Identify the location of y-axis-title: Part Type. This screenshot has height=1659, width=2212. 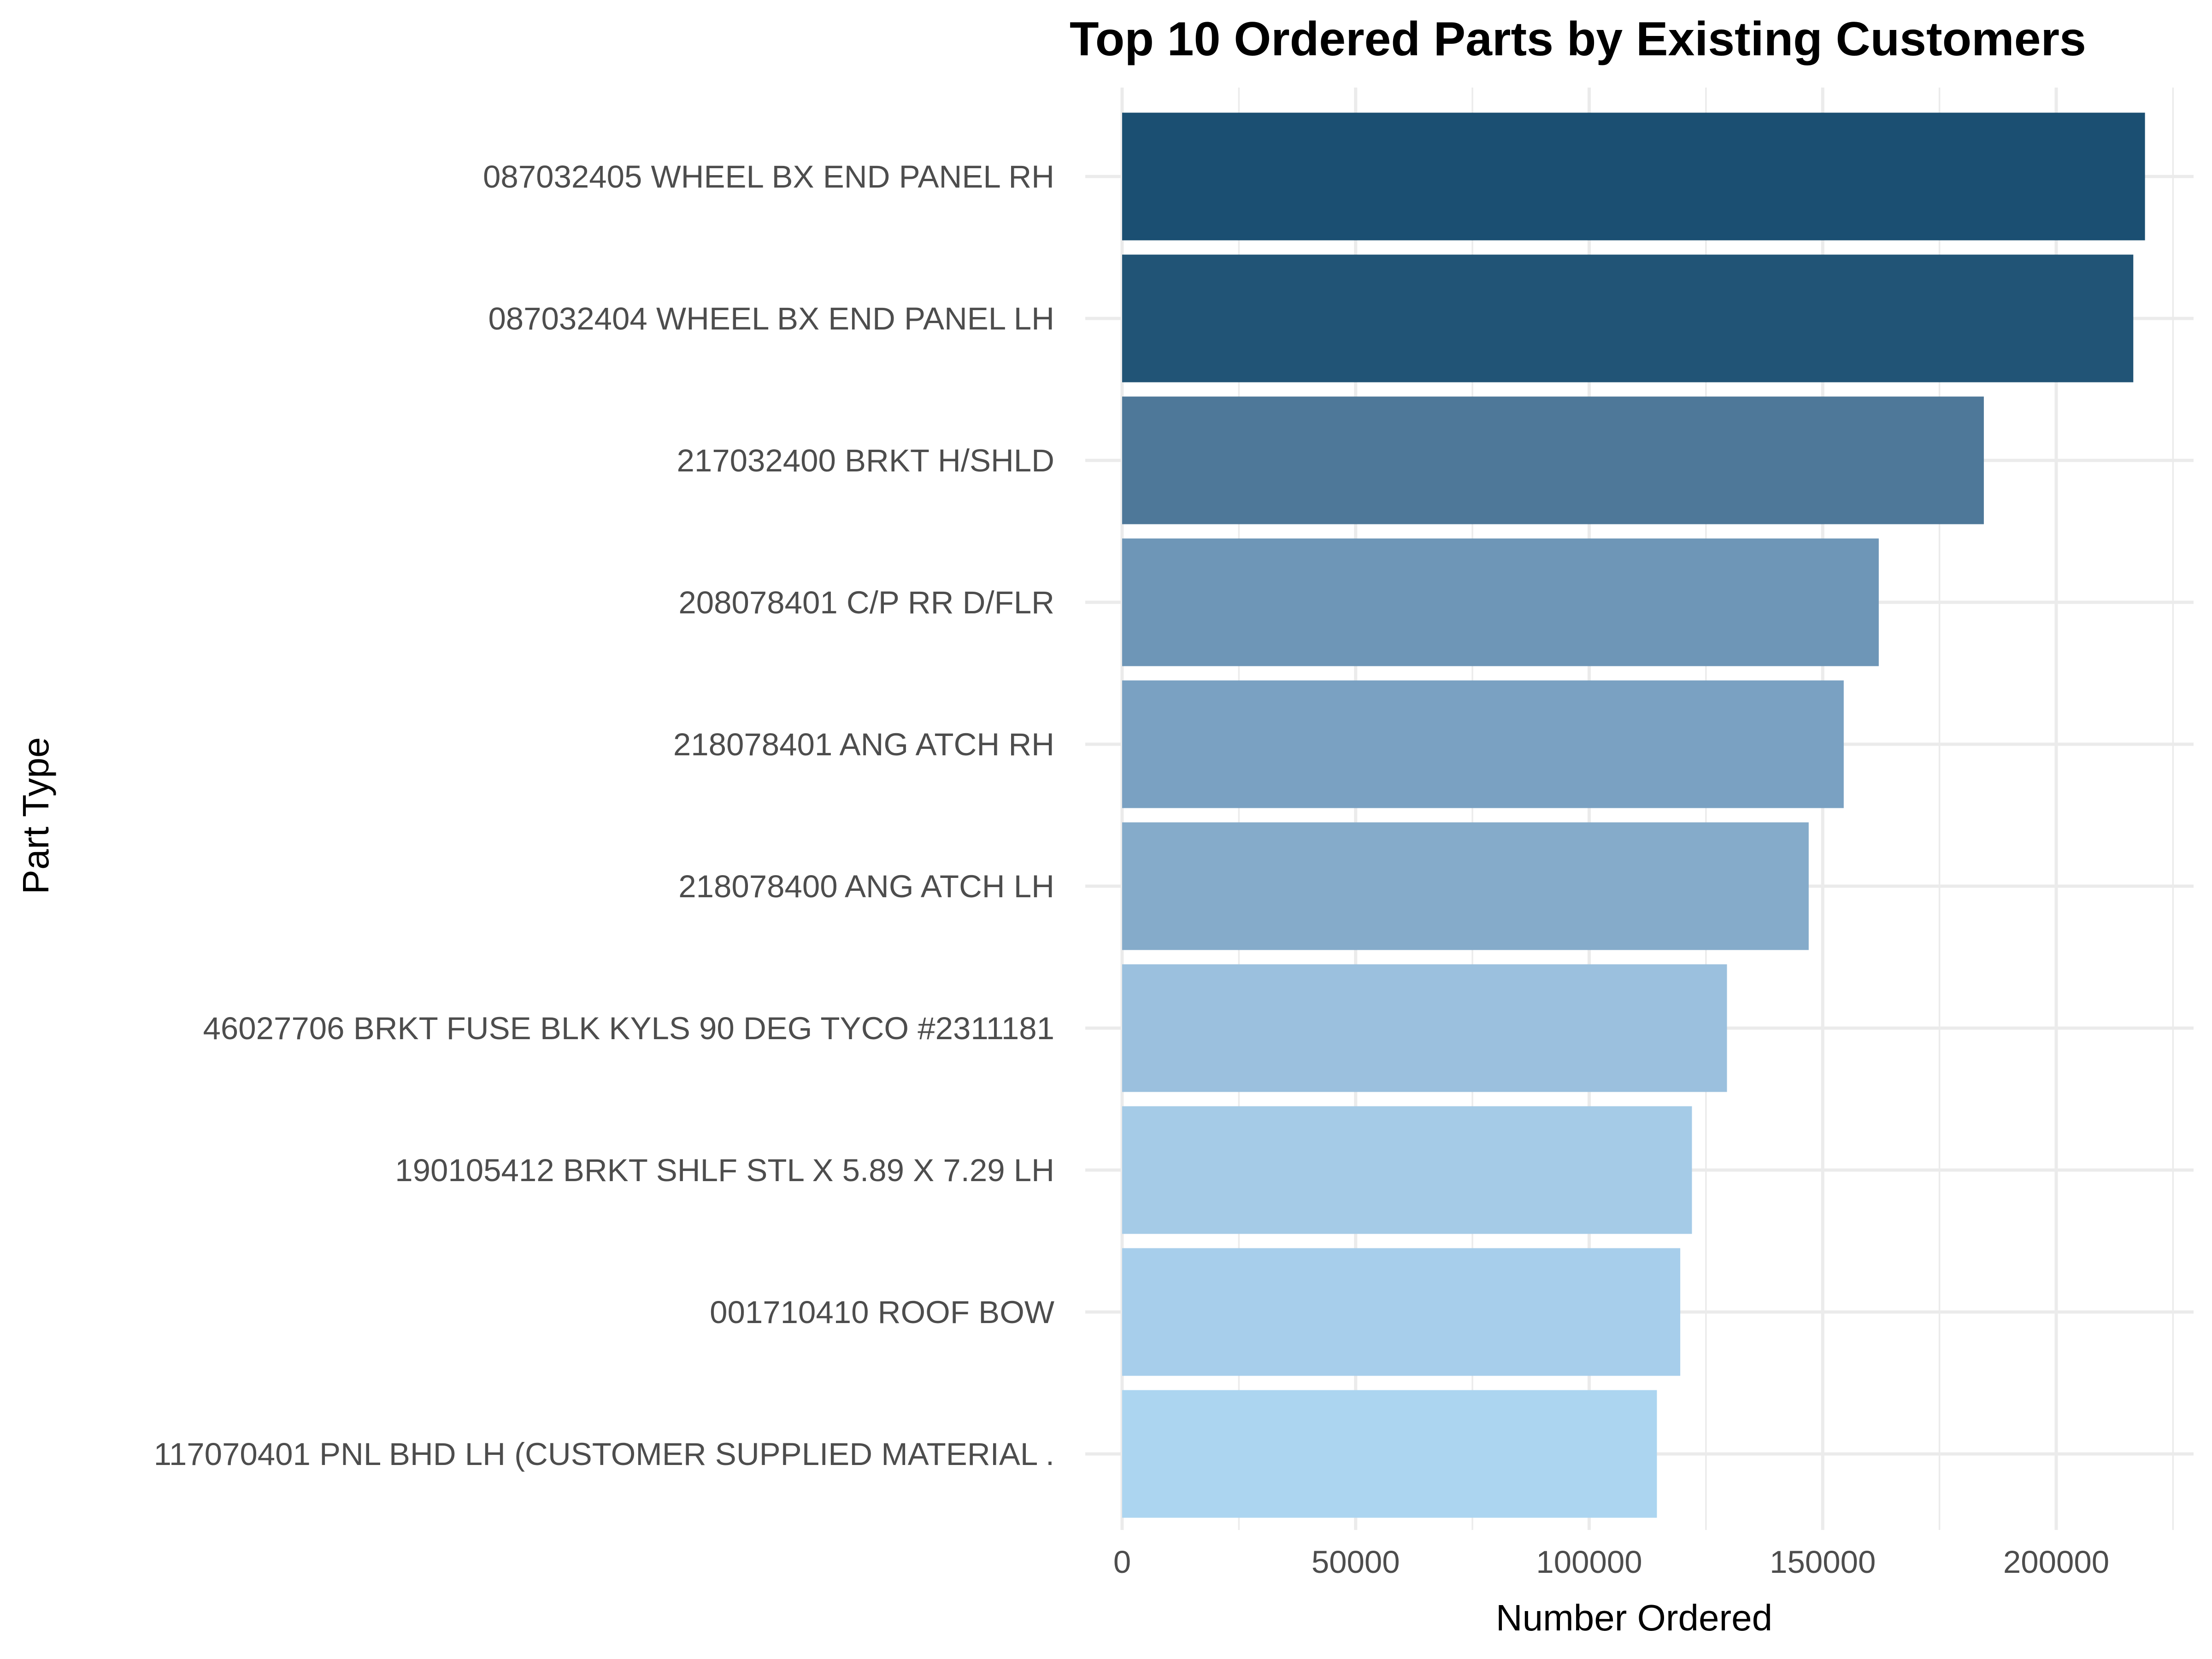
(35, 815).